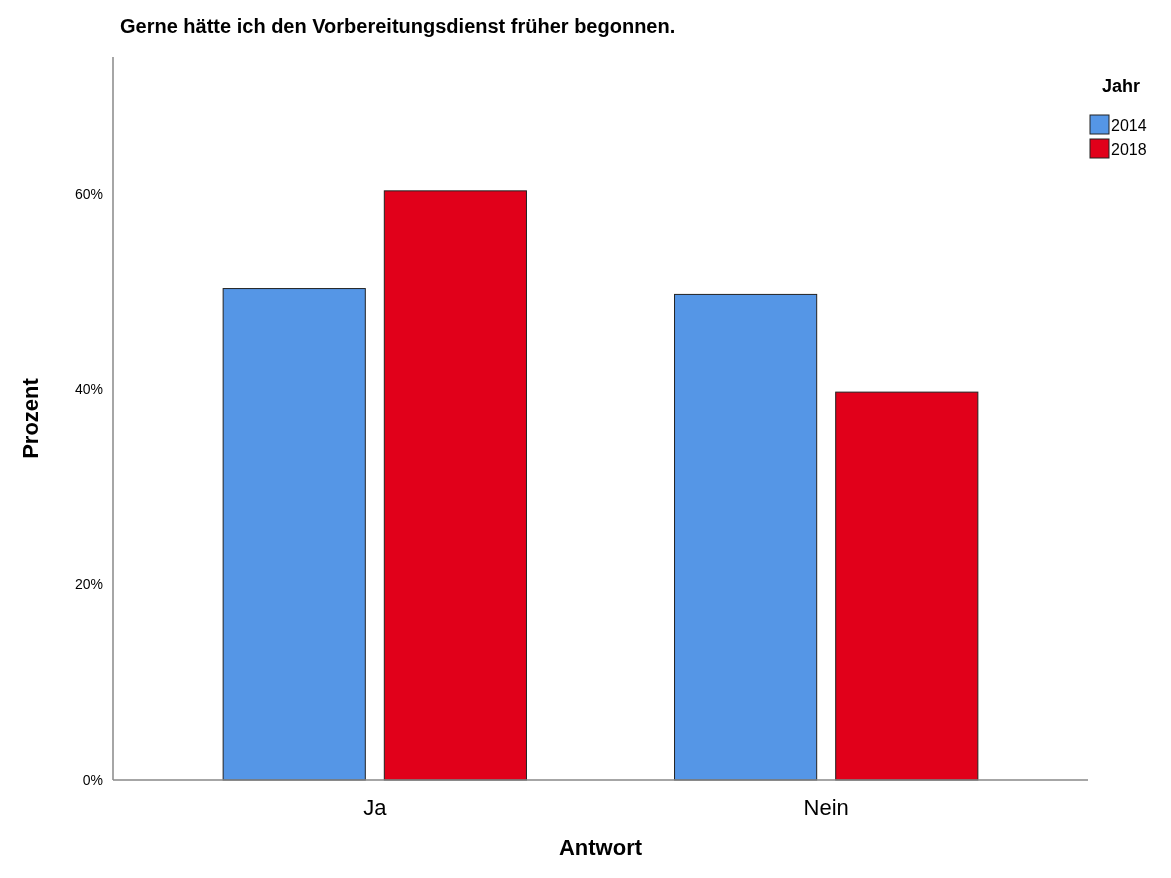 The image size is (1171, 878). Describe the element at coordinates (88, 584) in the screenshot. I see `y-tick-label: 20%` at that location.